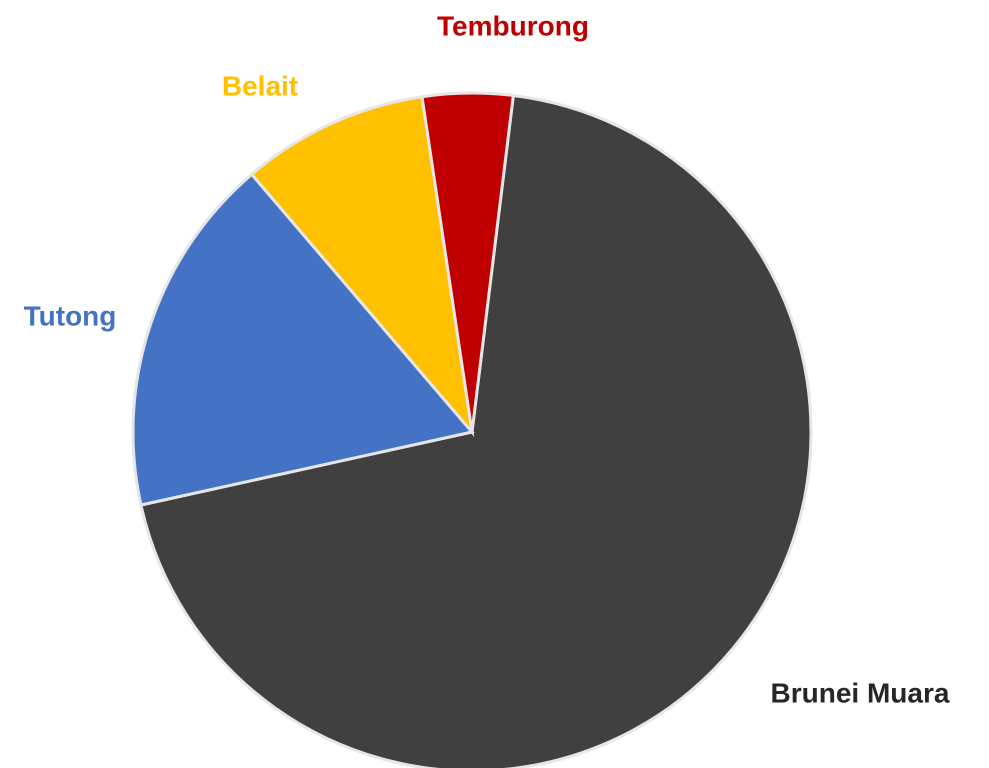  Describe the element at coordinates (860, 692) in the screenshot. I see `slice-label: Brunei Muara` at that location.